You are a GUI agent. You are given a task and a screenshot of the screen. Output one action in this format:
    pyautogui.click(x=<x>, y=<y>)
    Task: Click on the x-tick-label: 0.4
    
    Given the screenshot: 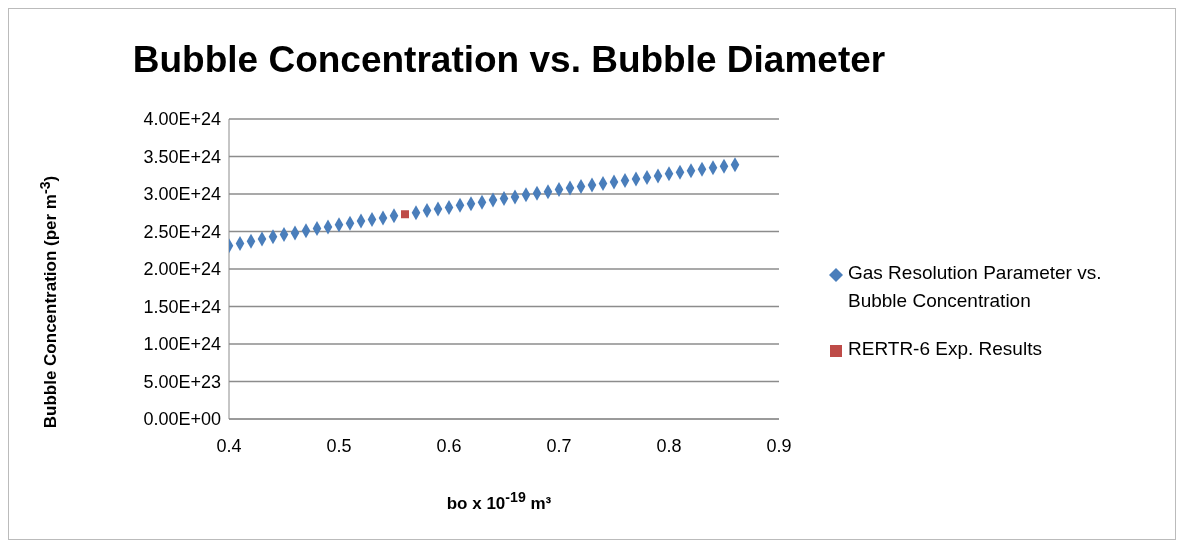 What is the action you would take?
    pyautogui.click(x=229, y=445)
    